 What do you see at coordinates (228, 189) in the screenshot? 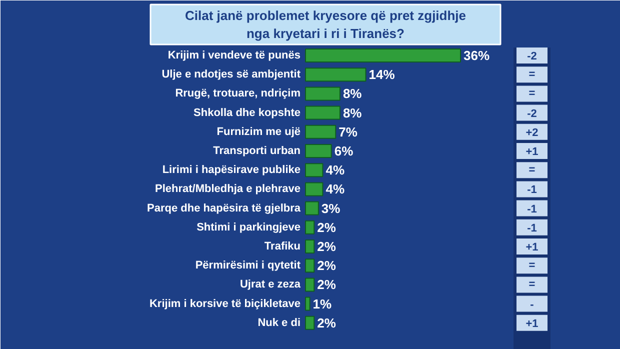
I see `y-tick-label: Plehrat/Mbledhja e plehrave` at bounding box center [228, 189].